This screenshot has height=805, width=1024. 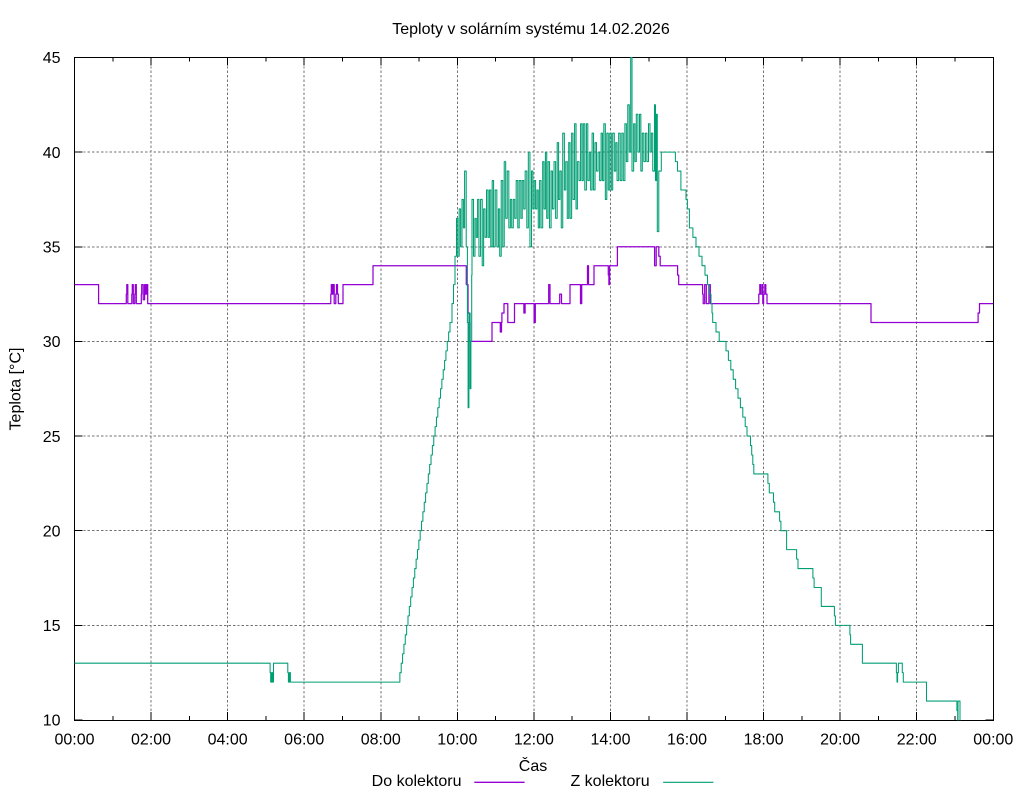 What do you see at coordinates (16, 389) in the screenshot?
I see `svg-text: Teplota [°C]` at bounding box center [16, 389].